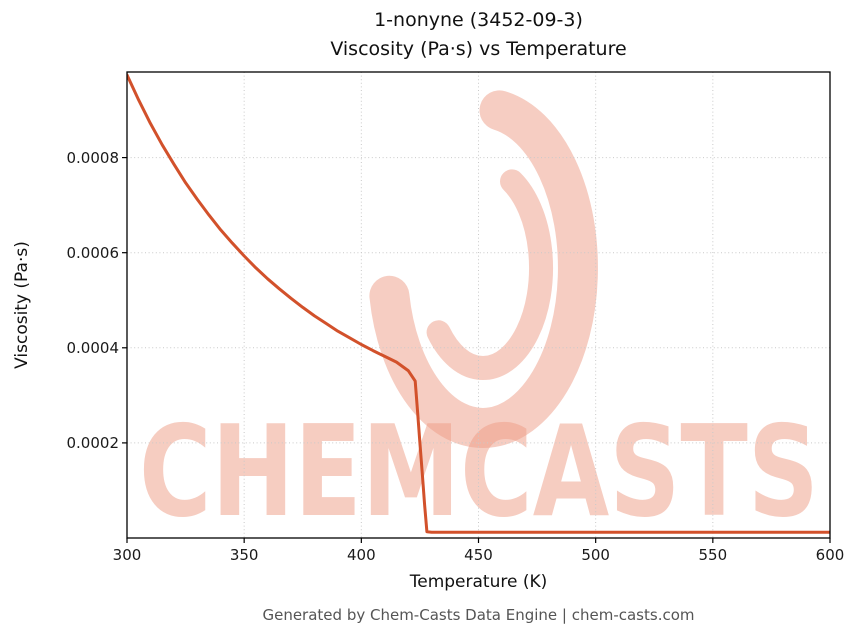 Image resolution: width=863 pixels, height=644 pixels. Describe the element at coordinates (490, 274) in the screenshot. I see `watermark-swirl-inner` at that location.